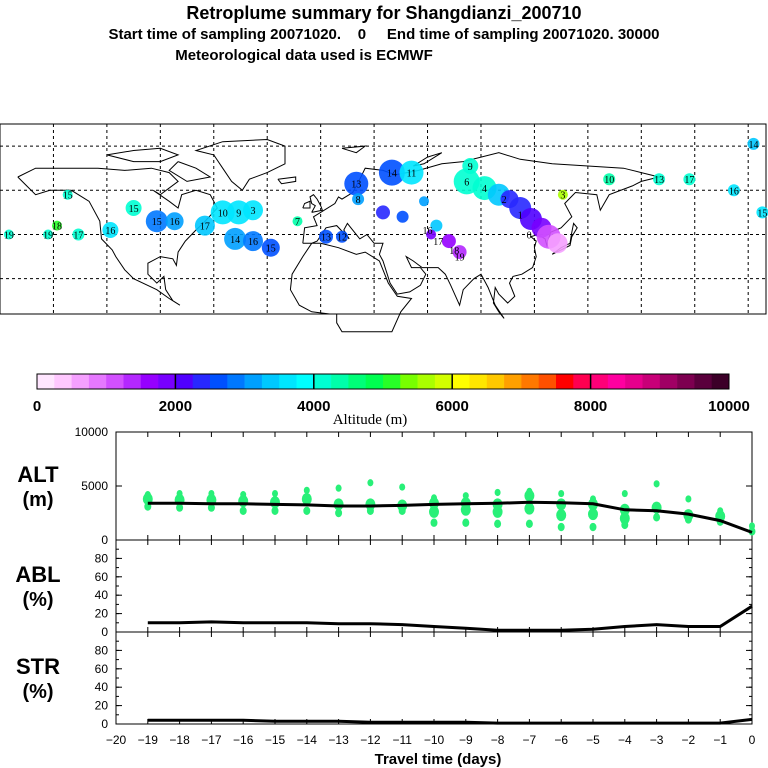  Describe the element at coordinates (498, 740) in the screenshot. I see `x-tick-label: −8` at that location.